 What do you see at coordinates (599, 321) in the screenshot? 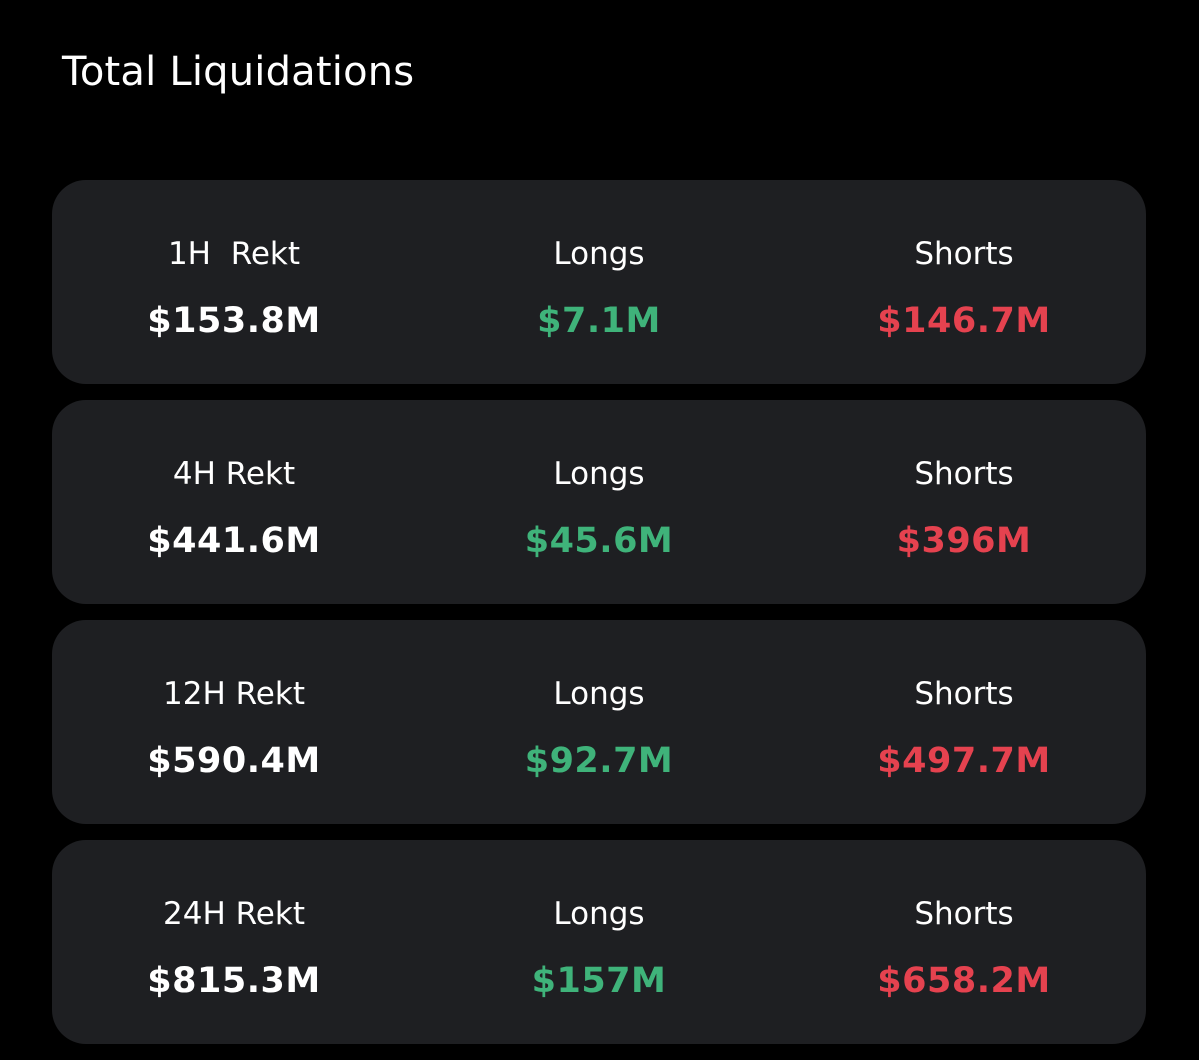
I see `longs-value: $7.1M` at bounding box center [599, 321].